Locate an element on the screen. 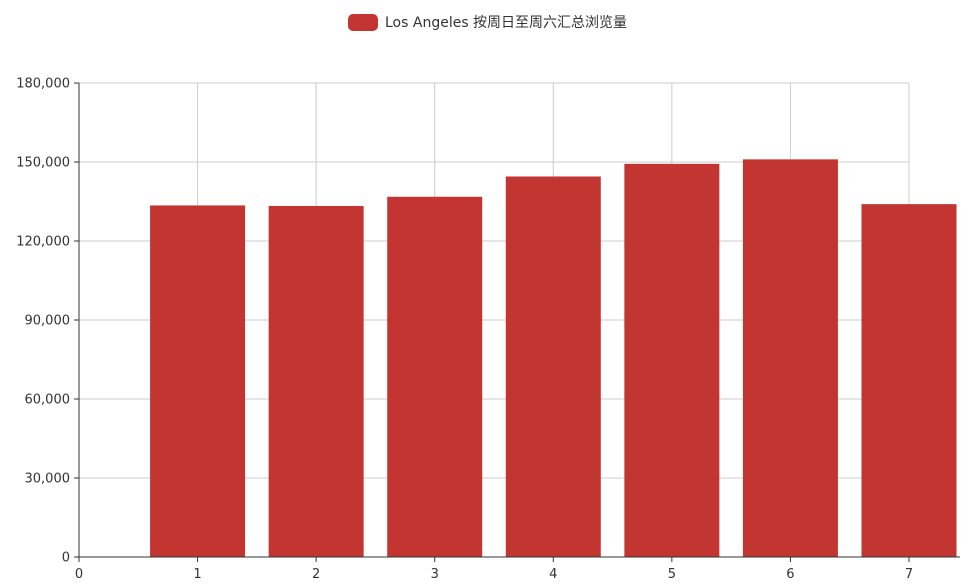  x-tick-label-6: 6 is located at coordinates (790, 574).